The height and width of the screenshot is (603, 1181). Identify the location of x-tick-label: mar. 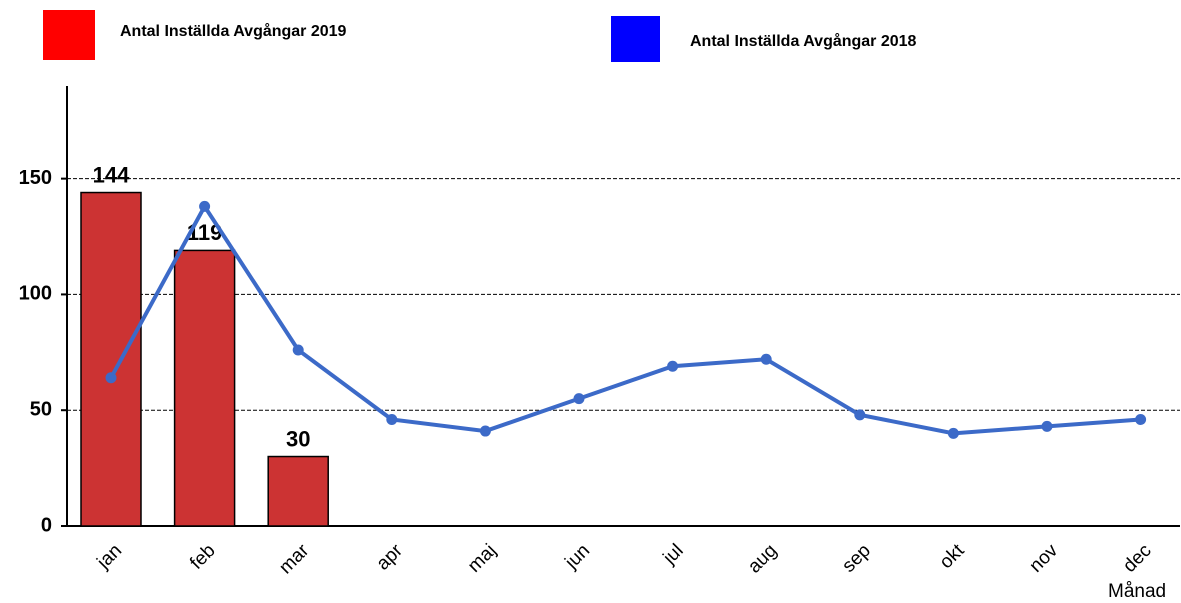
(294, 559).